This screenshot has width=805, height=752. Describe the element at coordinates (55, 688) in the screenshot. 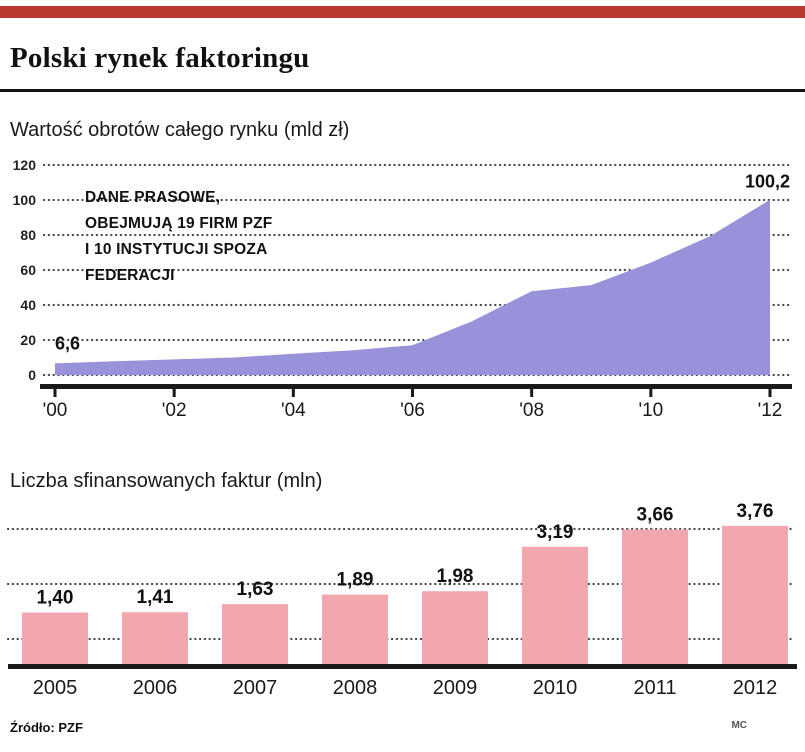

I see `bar-category-label: 2005` at that location.